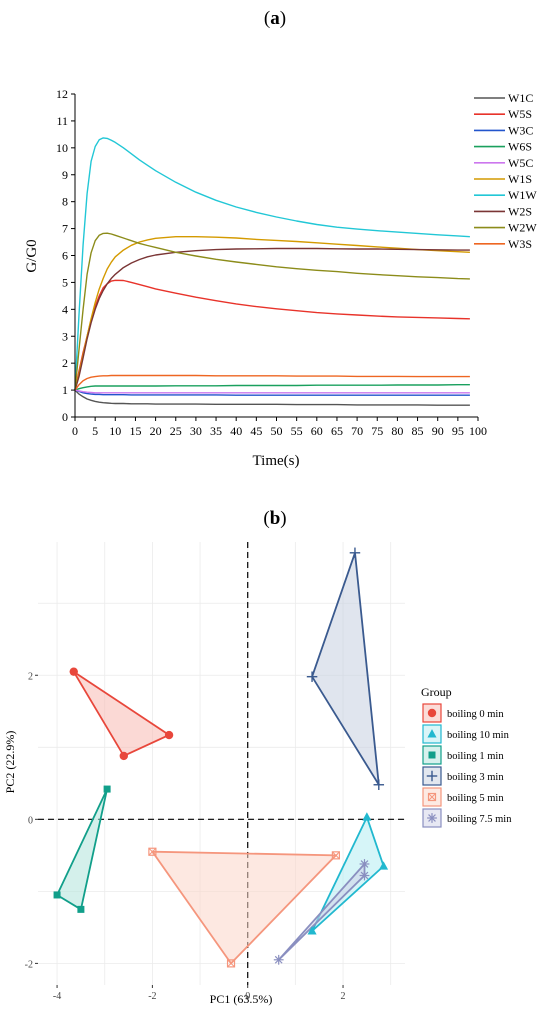 The height and width of the screenshot is (1023, 550). Describe the element at coordinates (463, 797) in the screenshot. I see `legend-item-boiling-5-min: boiling 5 min` at that location.